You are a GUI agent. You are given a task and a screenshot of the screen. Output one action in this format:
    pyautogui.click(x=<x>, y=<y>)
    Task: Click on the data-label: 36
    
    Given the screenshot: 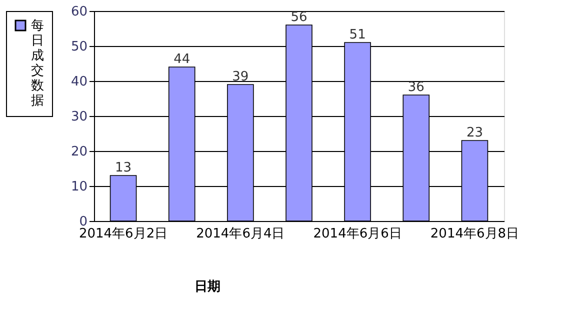 What is the action you would take?
    pyautogui.click(x=416, y=87)
    